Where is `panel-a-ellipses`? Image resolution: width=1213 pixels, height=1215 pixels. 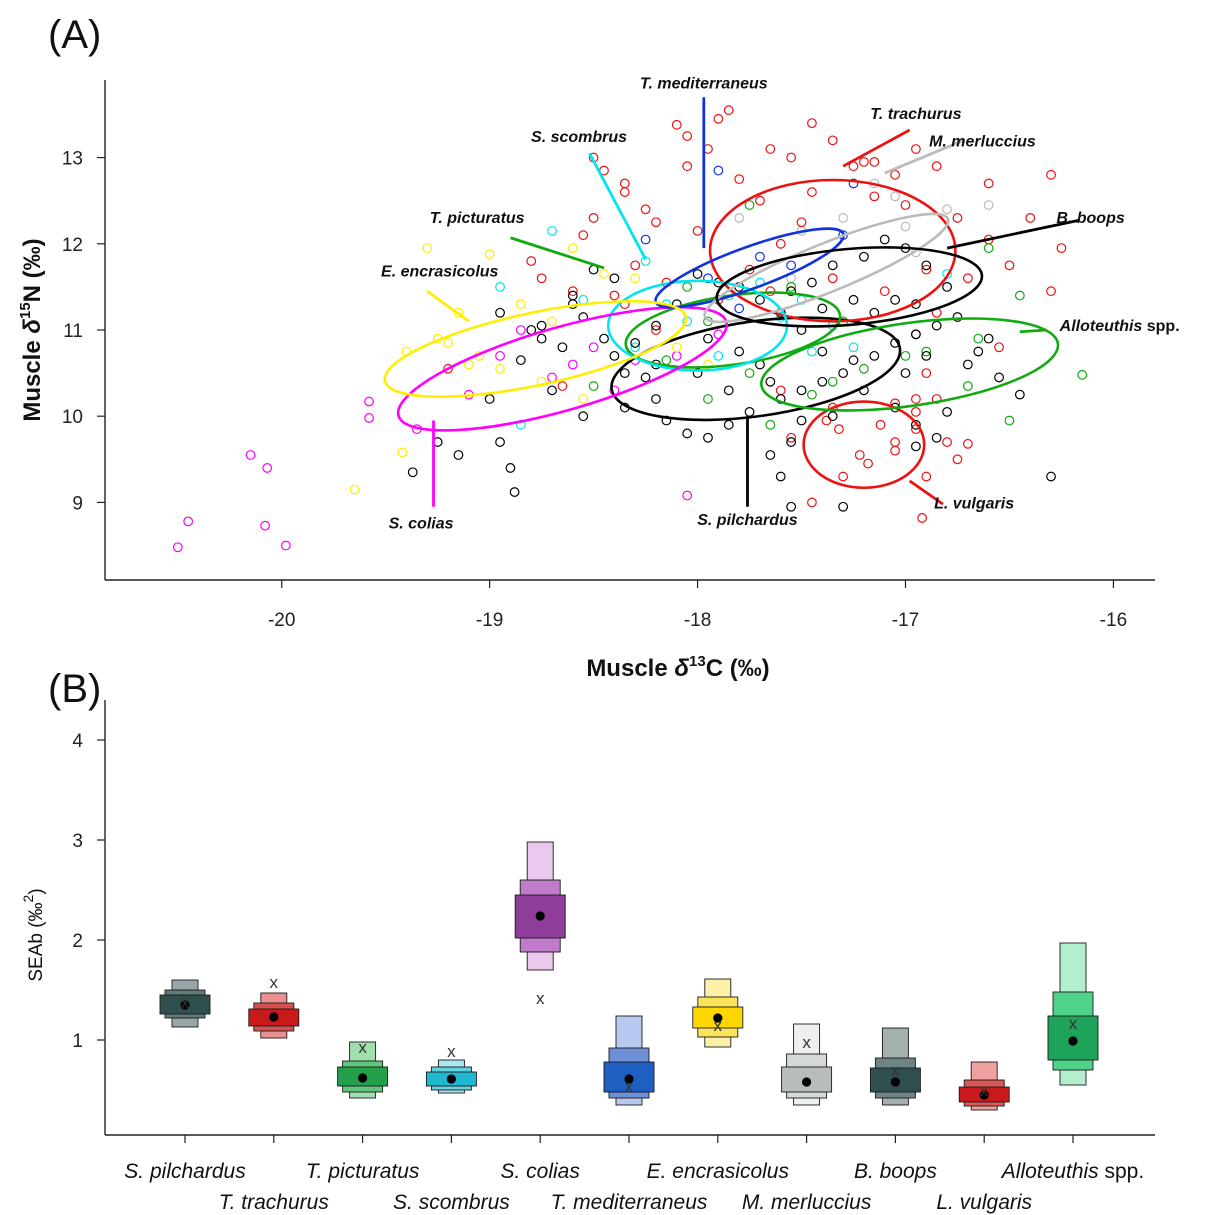
panel-a-ellipses is located at coordinates (721, 334).